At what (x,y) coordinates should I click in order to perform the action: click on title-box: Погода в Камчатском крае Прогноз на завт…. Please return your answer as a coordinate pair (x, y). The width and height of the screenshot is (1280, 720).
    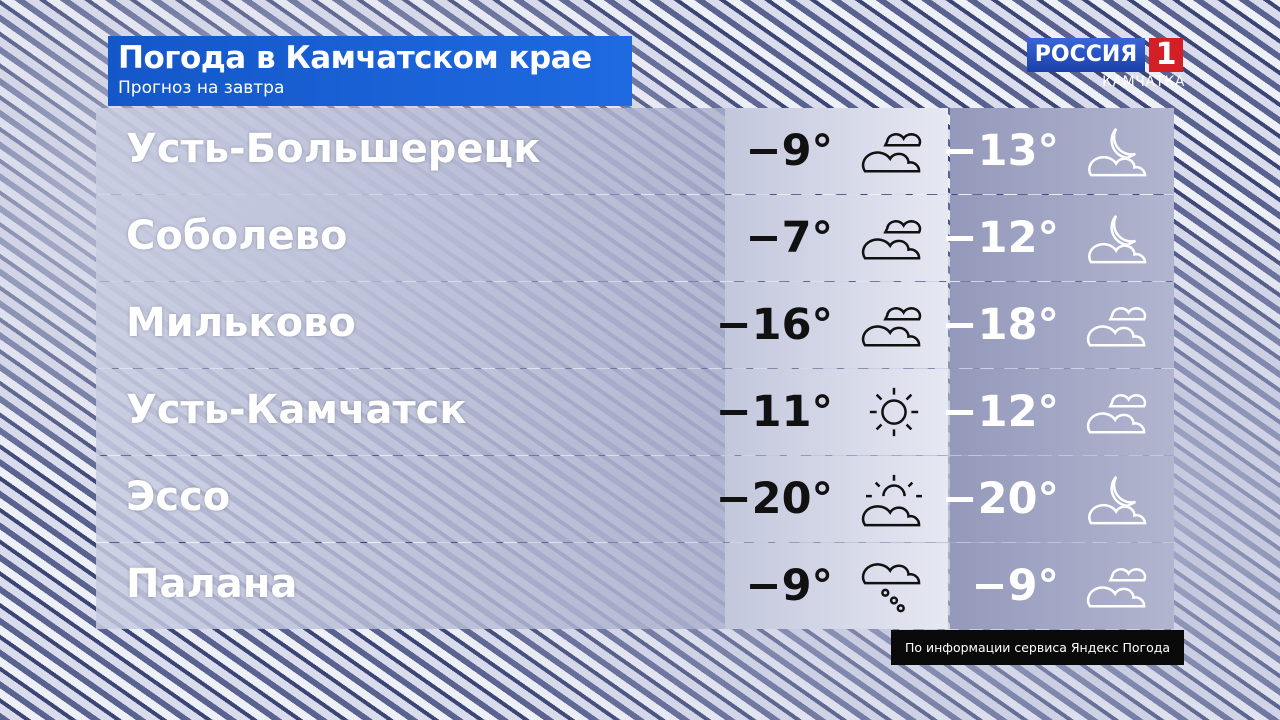
    Looking at the image, I should click on (370, 71).